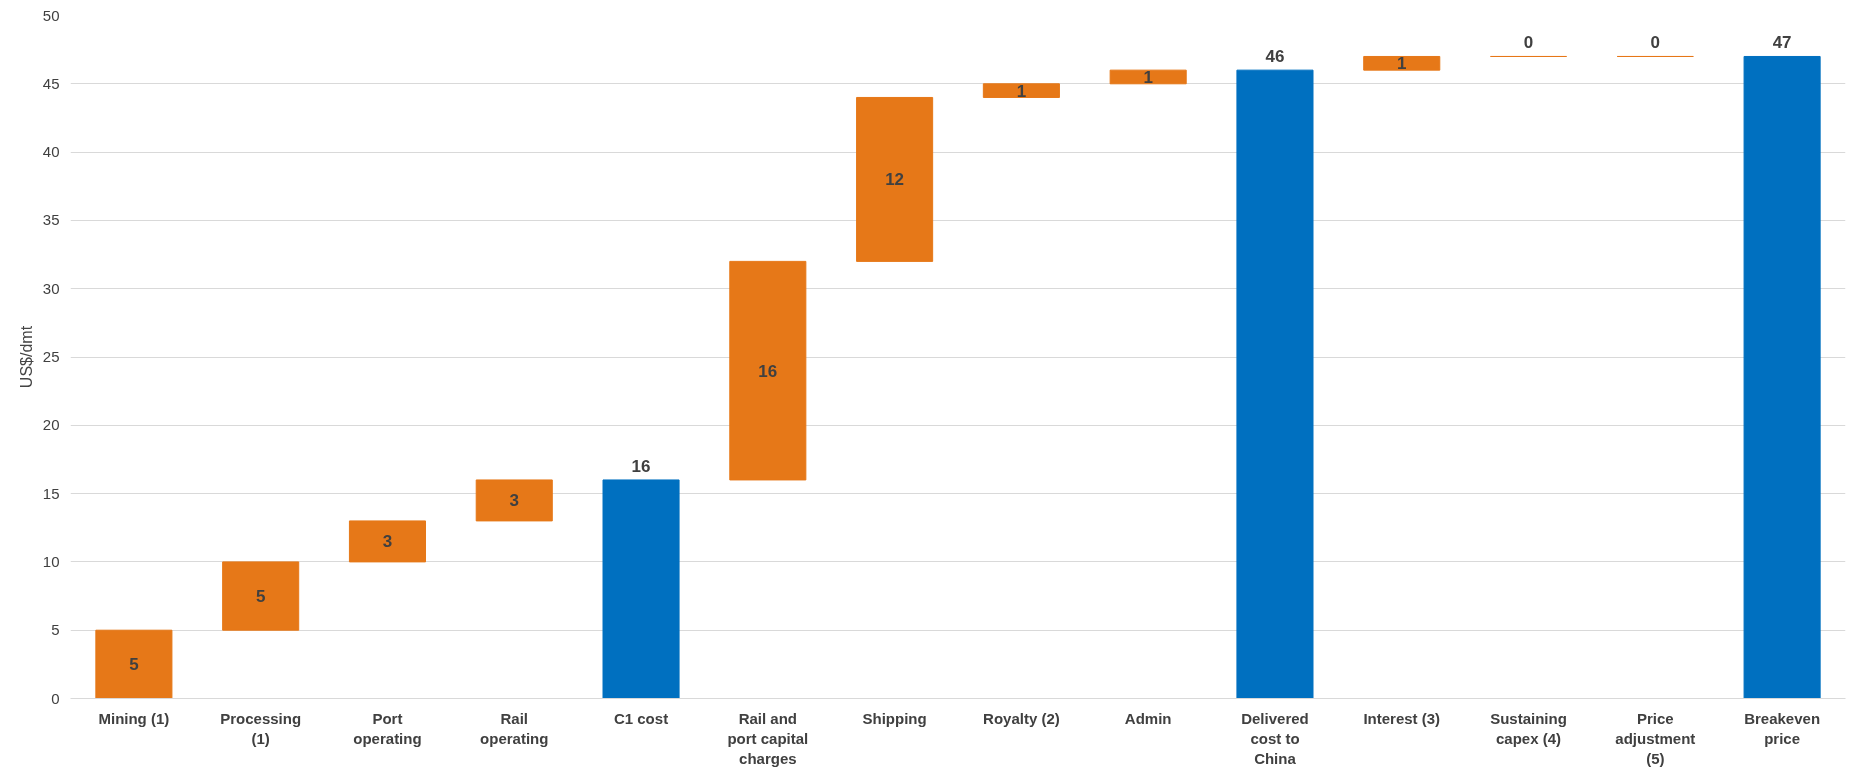 This screenshot has width=1875, height=779. I want to click on y-tick-label: 15, so click(51, 493).